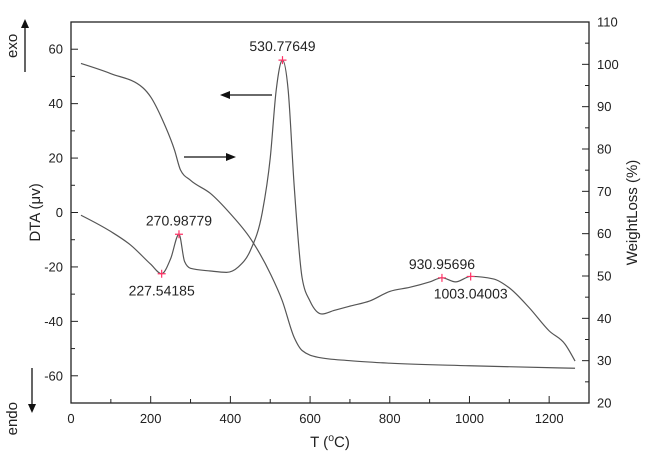 This screenshot has height=451, width=647. What do you see at coordinates (549, 418) in the screenshot?
I see `x-tick-label: 1200` at bounding box center [549, 418].